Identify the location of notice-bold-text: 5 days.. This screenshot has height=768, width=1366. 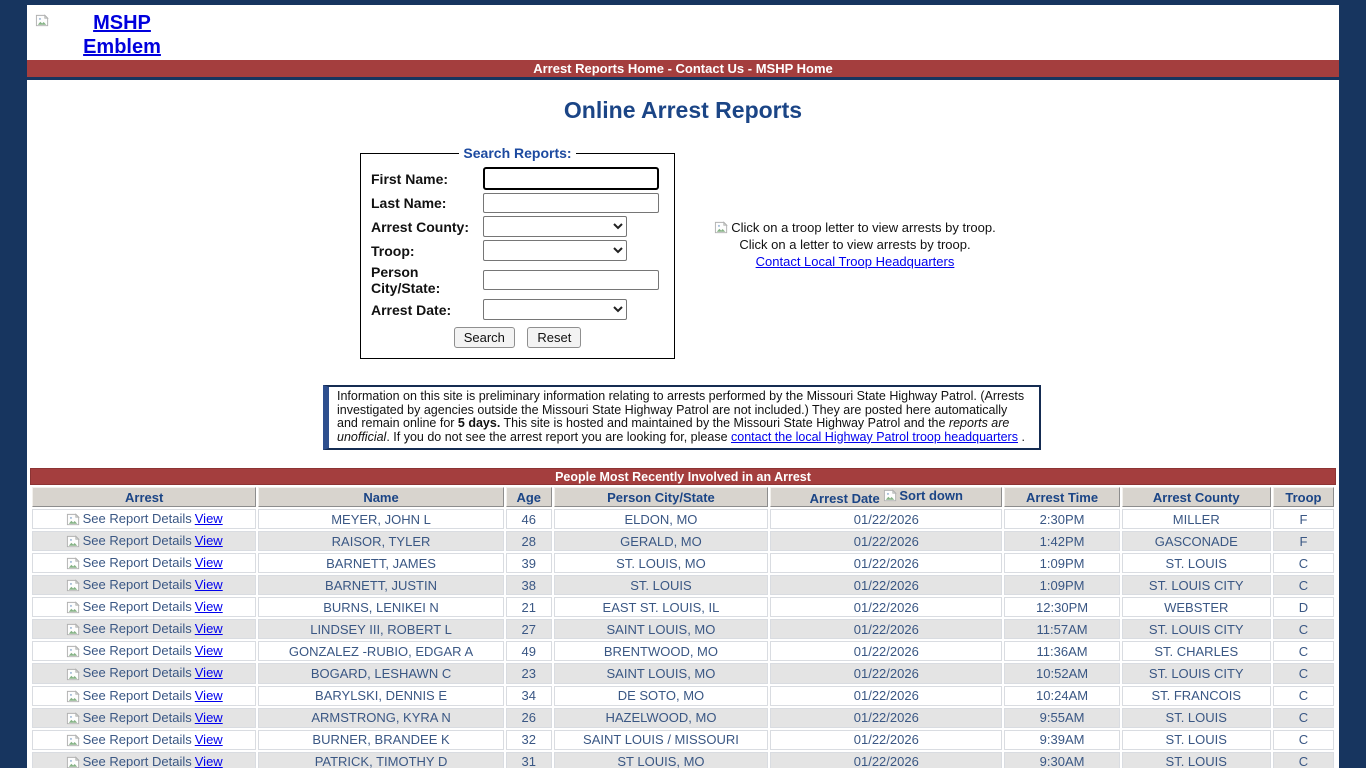
(479, 423).